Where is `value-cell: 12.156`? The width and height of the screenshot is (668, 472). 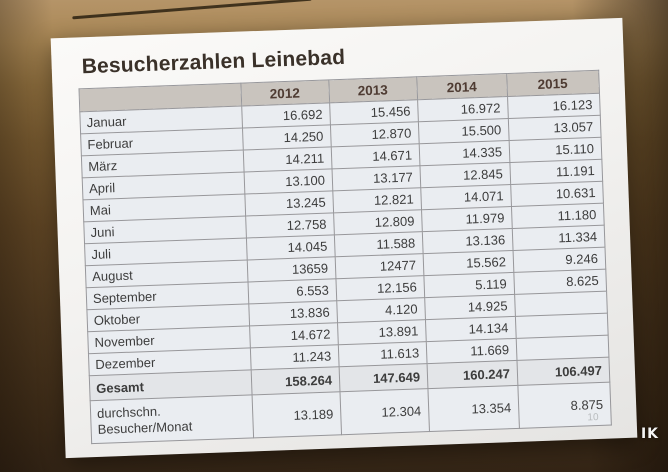
value-cell: 12.156 is located at coordinates (380, 288).